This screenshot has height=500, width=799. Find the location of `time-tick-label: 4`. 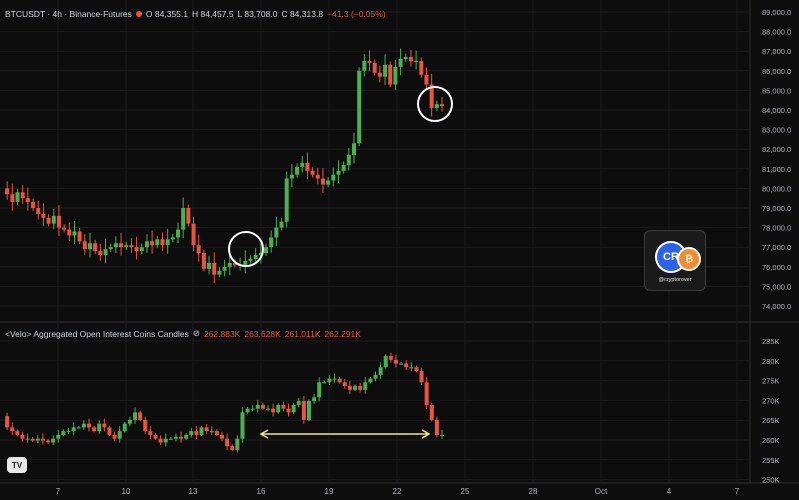

time-tick-label: 4 is located at coordinates (669, 491).